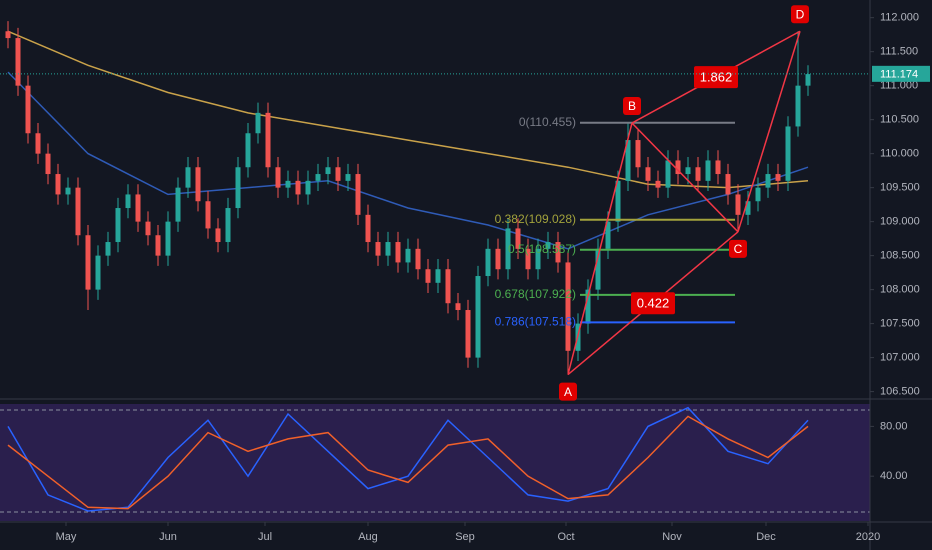 Image resolution: width=932 pixels, height=550 pixels. What do you see at coordinates (408, 462) in the screenshot?
I see `line-series` at bounding box center [408, 462].